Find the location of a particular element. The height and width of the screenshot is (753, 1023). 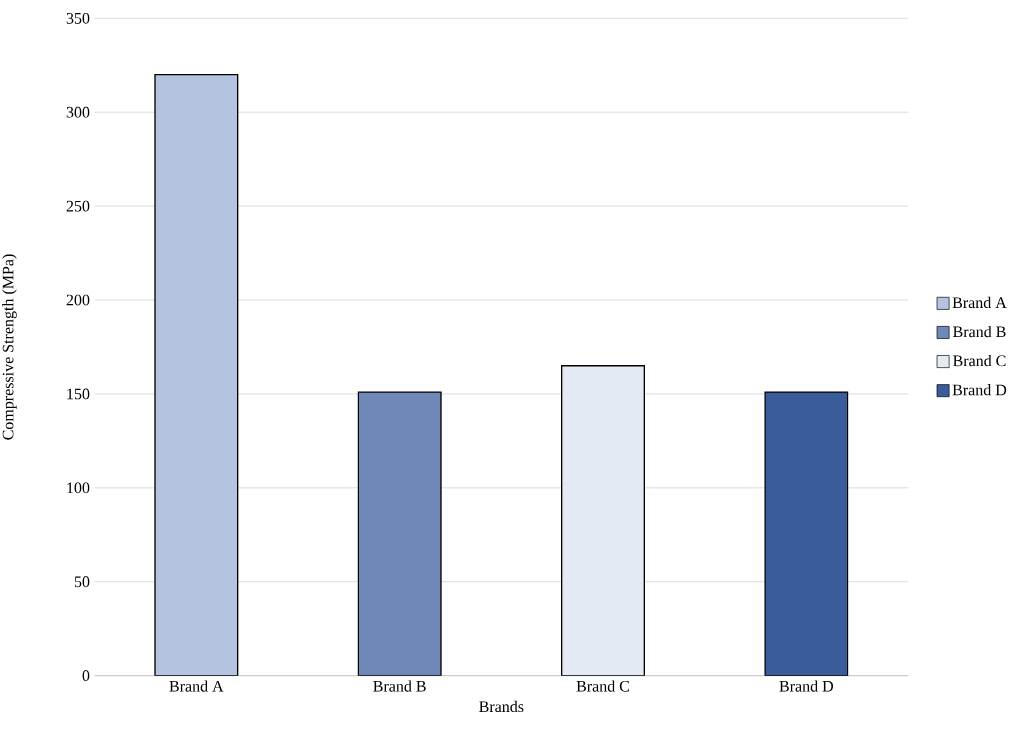

y-tick-label: 0 is located at coordinates (86, 676).